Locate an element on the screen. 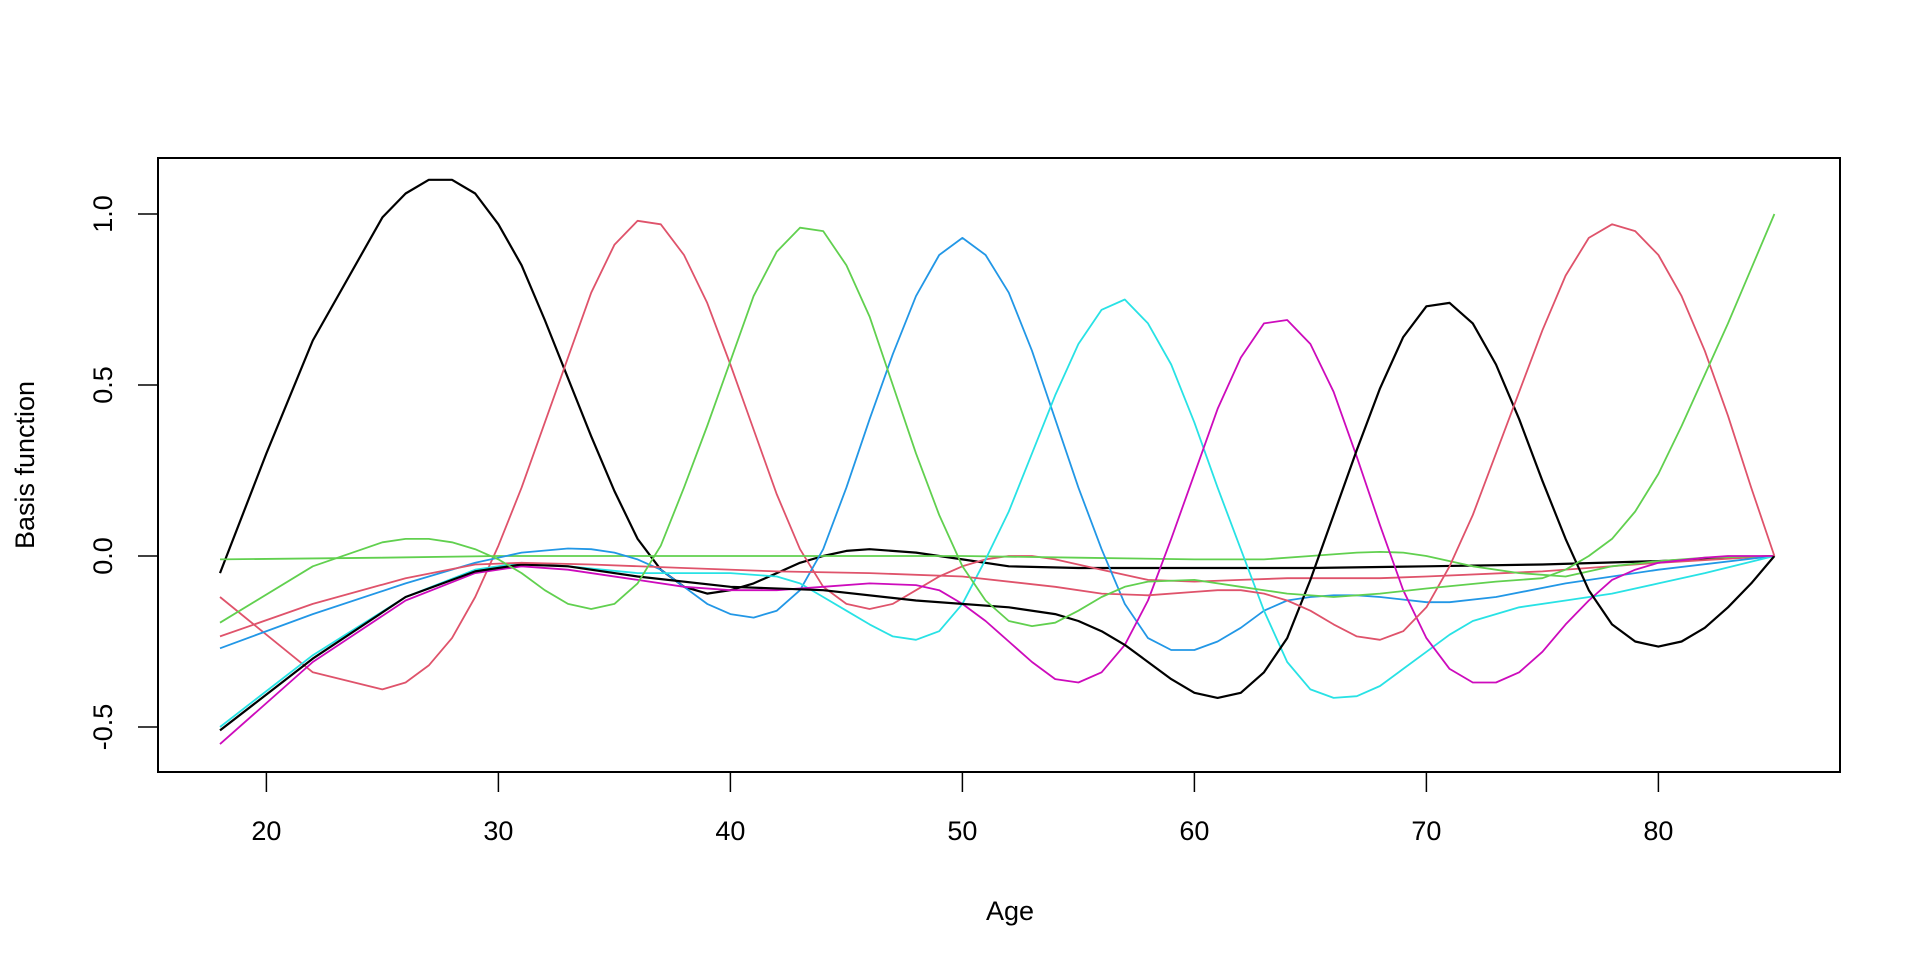 Image resolution: width=1920 pixels, height=960 pixels. x-tick-label: 20 is located at coordinates (266, 831).